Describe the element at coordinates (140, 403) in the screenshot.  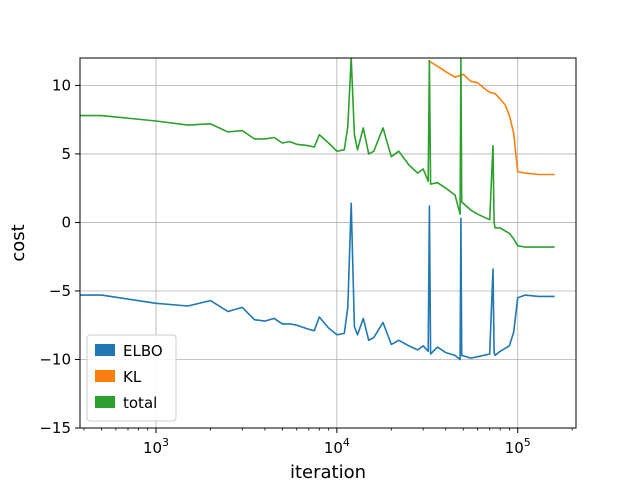
I see `legend-label: total` at that location.